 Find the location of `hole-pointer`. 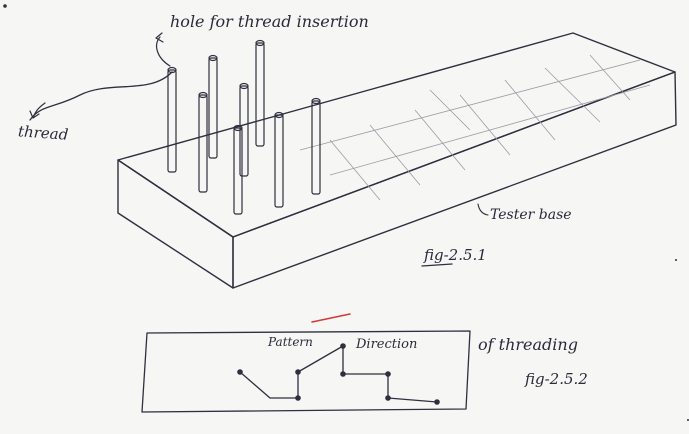

hole-pointer is located at coordinates (163, 49).